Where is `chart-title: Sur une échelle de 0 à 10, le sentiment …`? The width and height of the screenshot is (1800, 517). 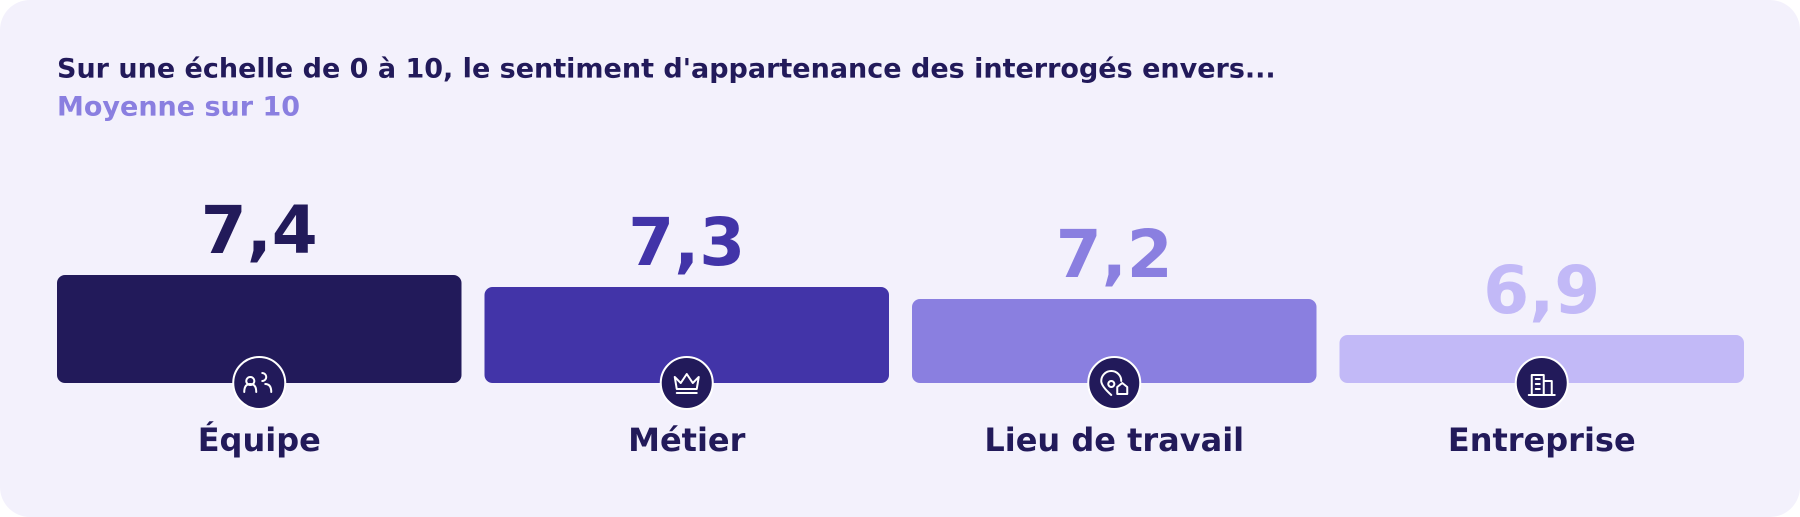
chart-title: Sur une échelle de 0 à 10, le sentiment … is located at coordinates (666, 69).